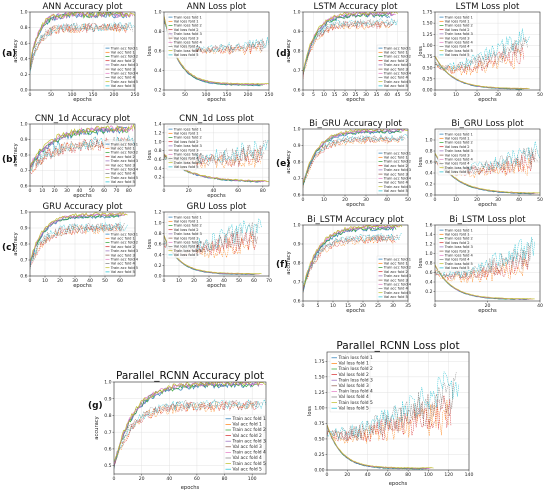 Image resolution: width=550 pixels, height=492 pixels. Describe the element at coordinates (188, 243) in the screenshot. I see `gru-loss-legend-entry: Train loss fold 4` at that location.